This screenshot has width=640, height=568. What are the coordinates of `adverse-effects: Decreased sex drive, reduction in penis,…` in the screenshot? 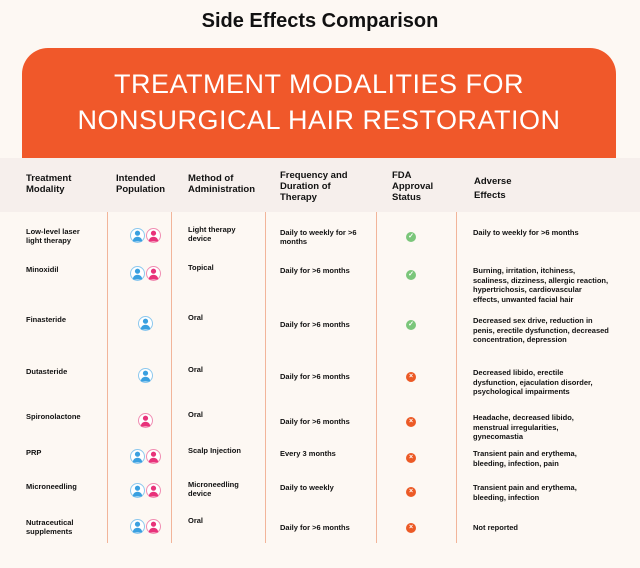 It's located at (541, 330).